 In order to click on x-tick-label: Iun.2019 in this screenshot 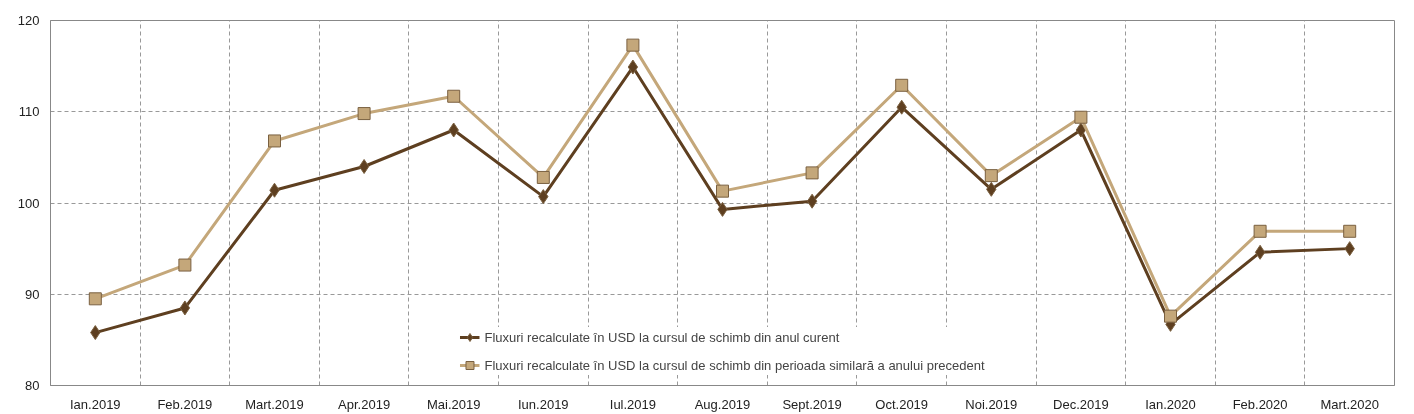, I will do `click(543, 404)`.